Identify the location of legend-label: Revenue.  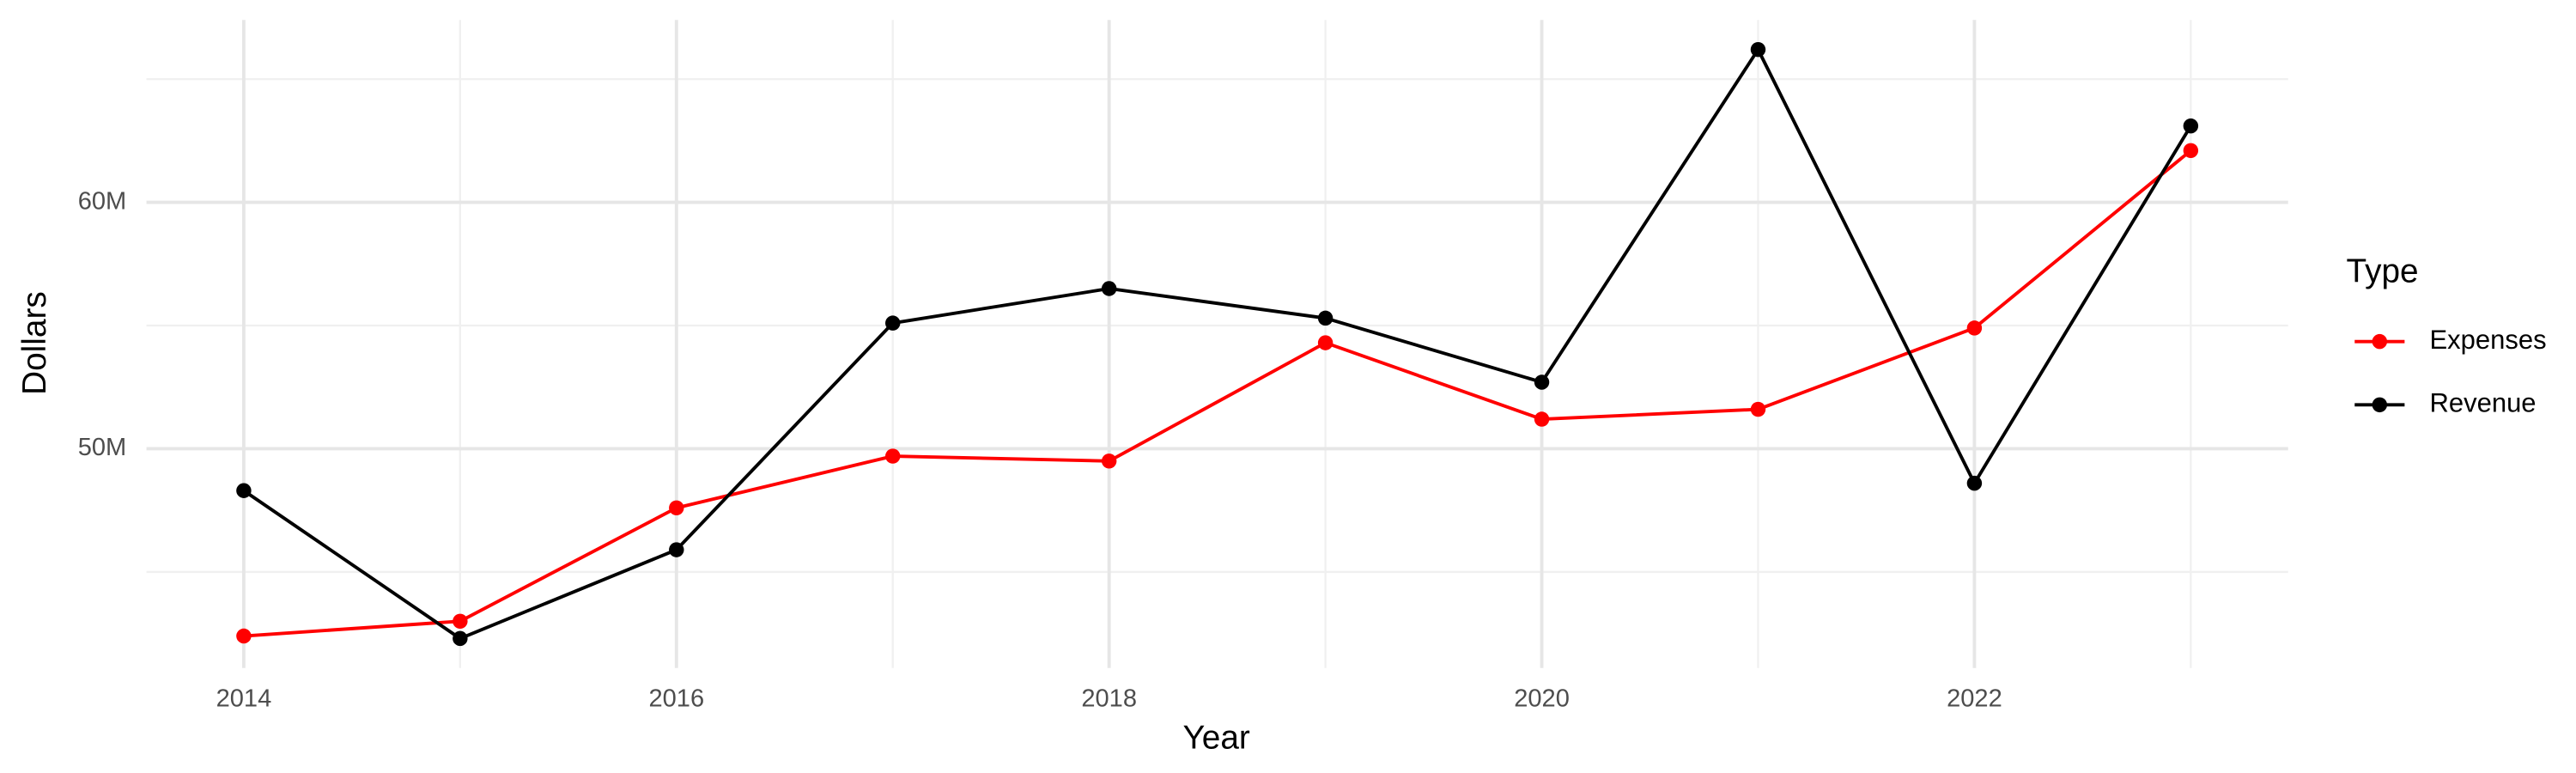
(2482, 403).